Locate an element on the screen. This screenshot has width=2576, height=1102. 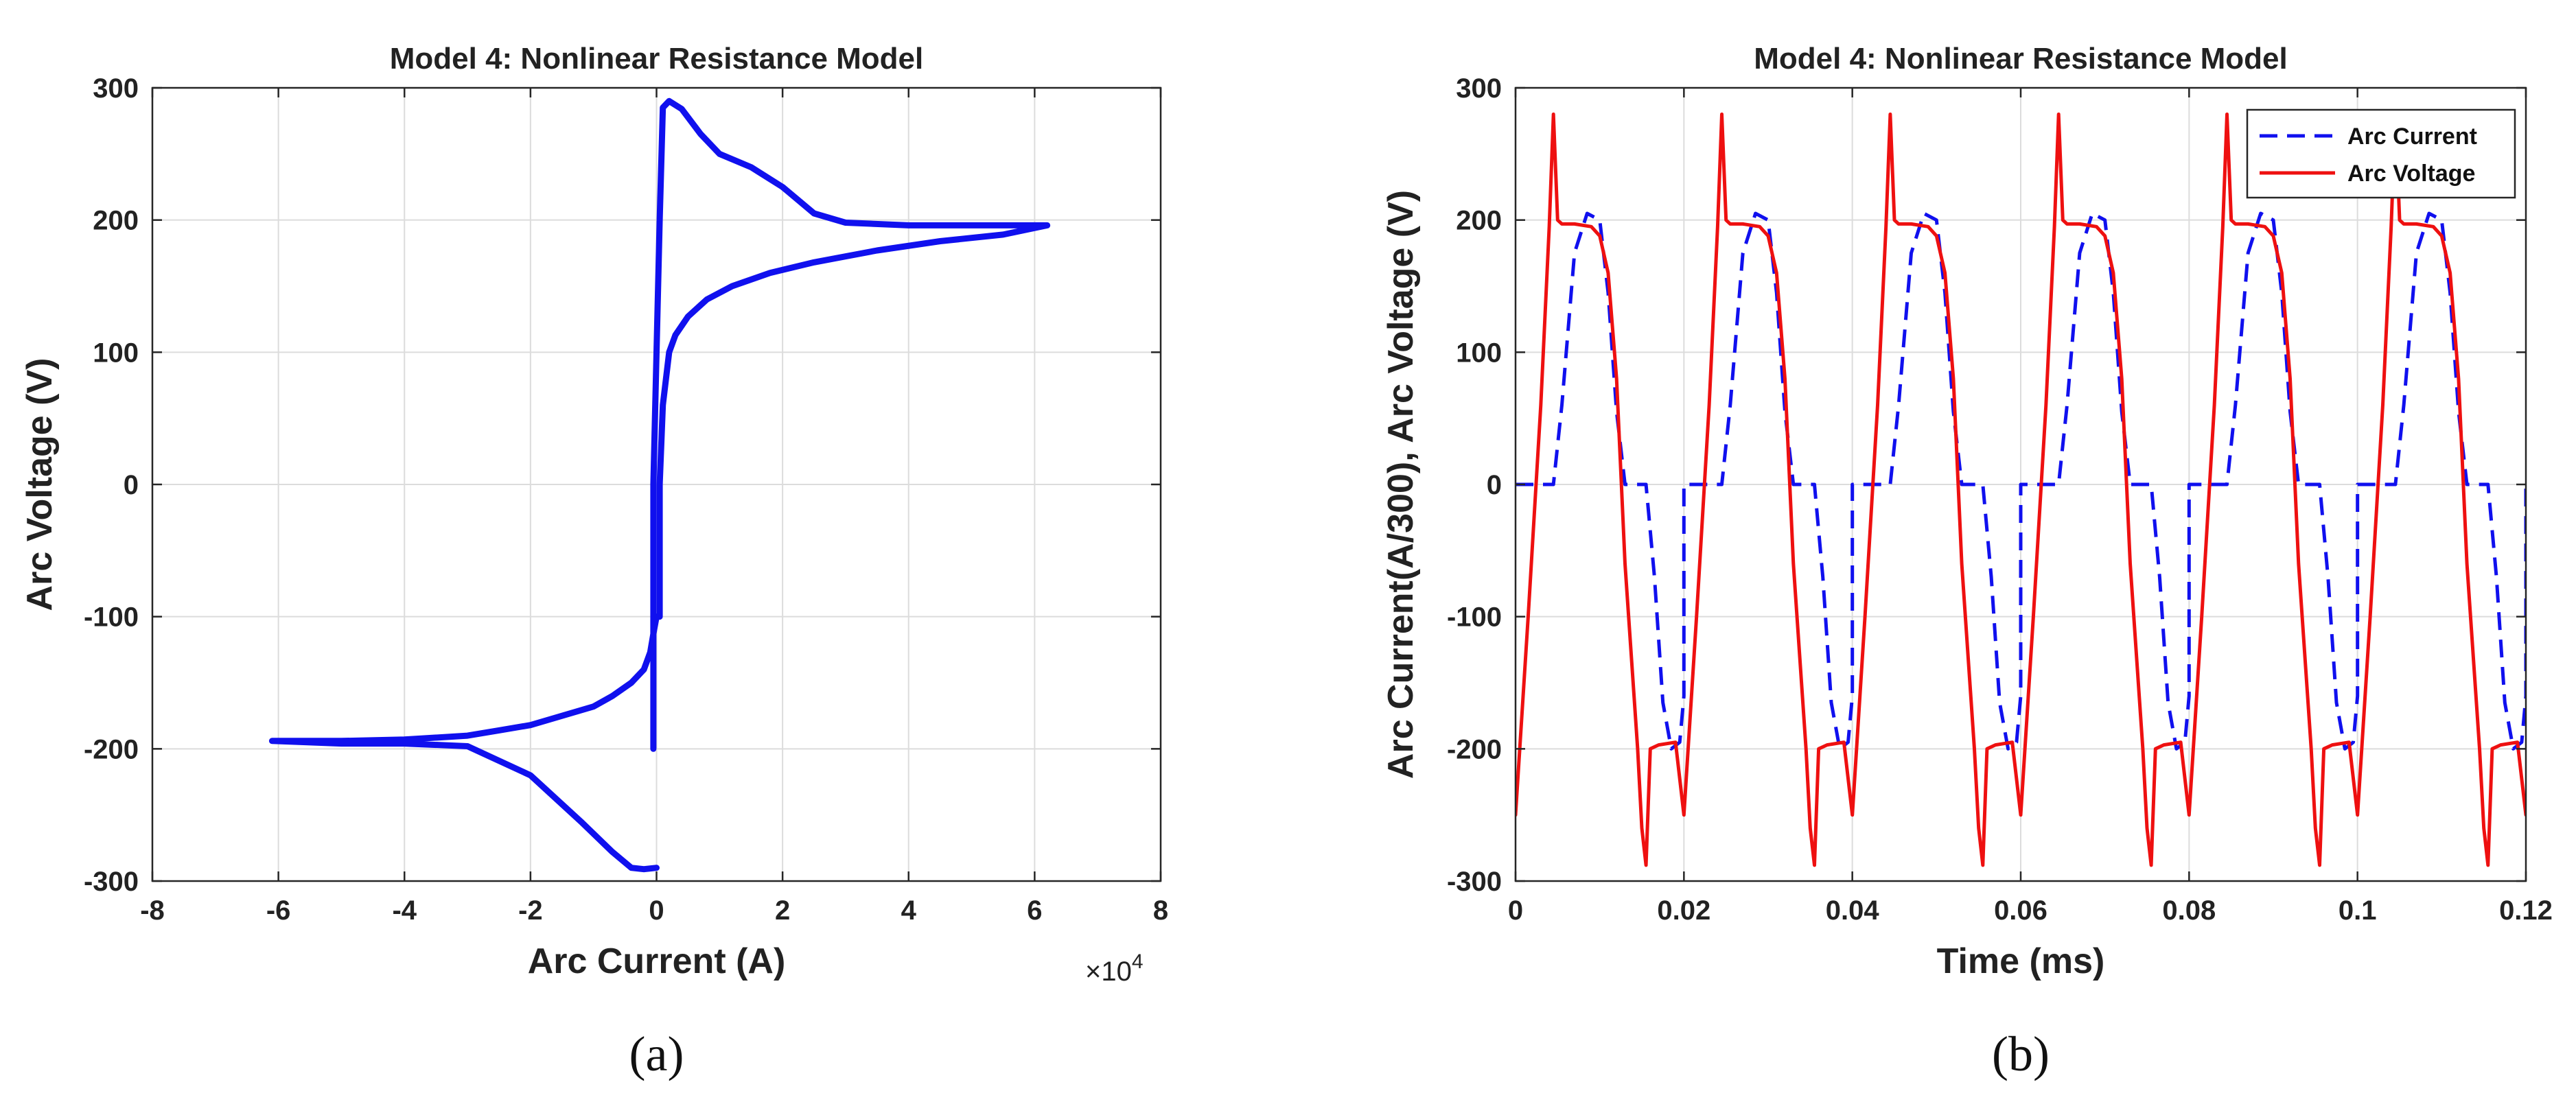
x-tick-label: 6 is located at coordinates (1034, 910).